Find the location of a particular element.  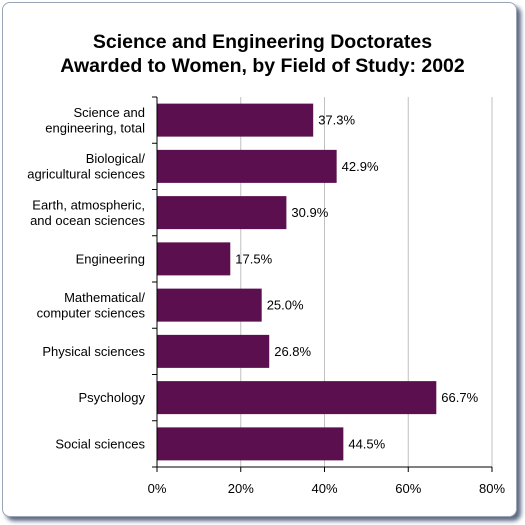

x-tick-label-20: 20% is located at coordinates (241, 488).